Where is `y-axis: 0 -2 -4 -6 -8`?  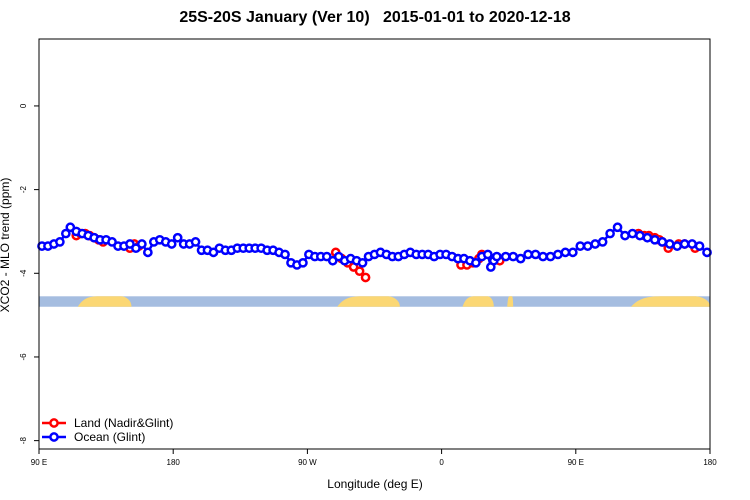
y-axis: 0 -2 -4 -6 -8 is located at coordinates (29, 273).